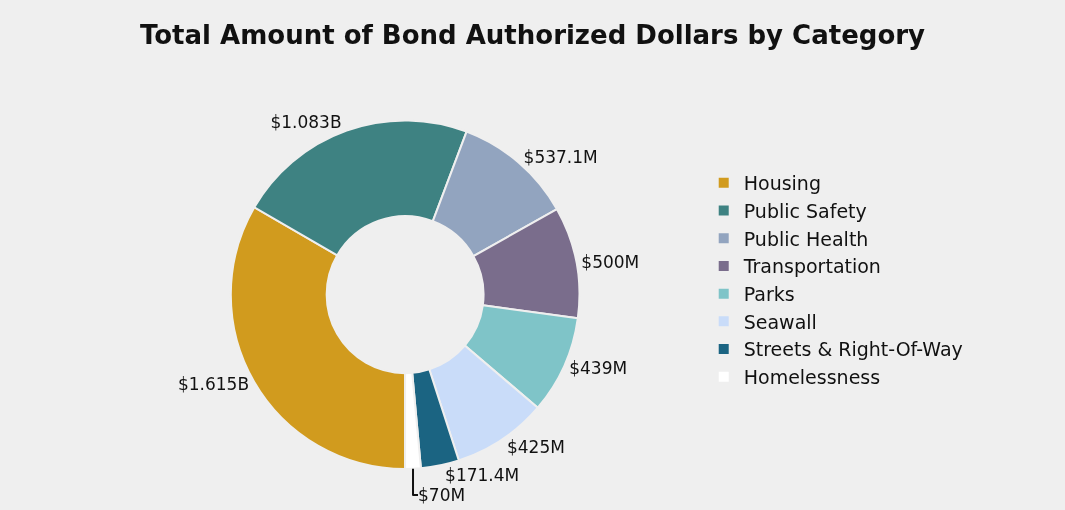  Describe the element at coordinates (805, 210) in the screenshot. I see `legend-label: Public Safety` at that location.